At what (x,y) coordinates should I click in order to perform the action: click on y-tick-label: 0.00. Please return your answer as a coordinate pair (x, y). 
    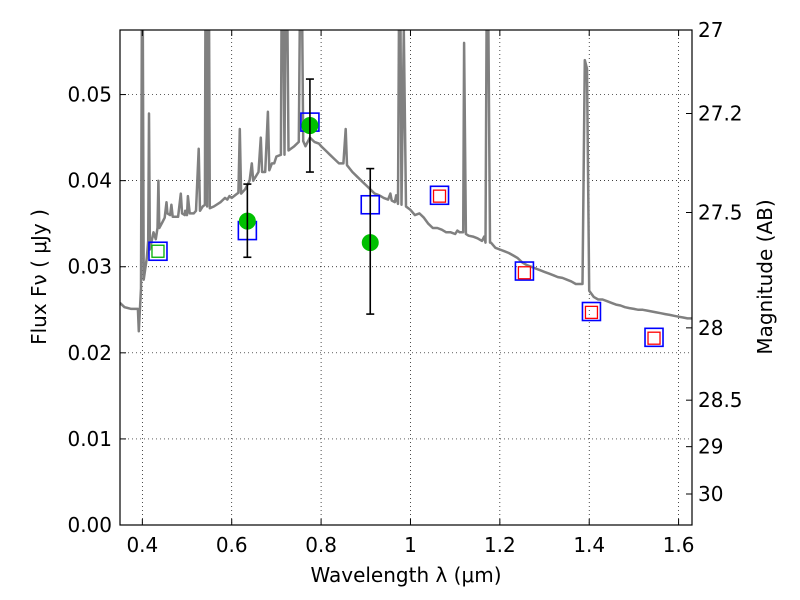
    Looking at the image, I should click on (89, 525).